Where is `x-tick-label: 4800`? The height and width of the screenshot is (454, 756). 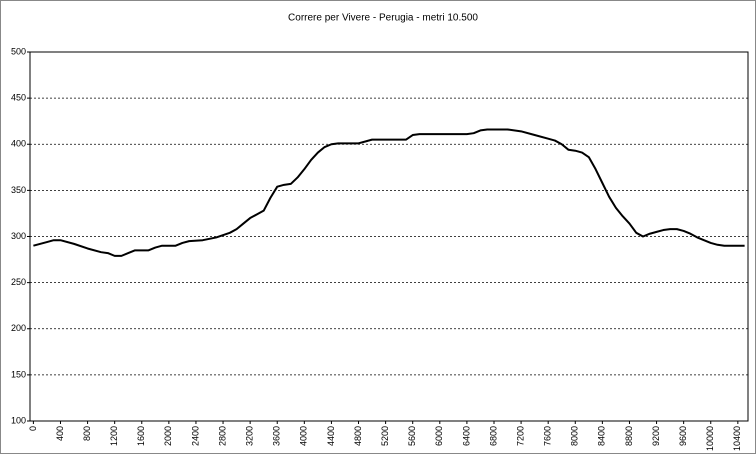 x-tick-label: 4800 is located at coordinates (358, 436).